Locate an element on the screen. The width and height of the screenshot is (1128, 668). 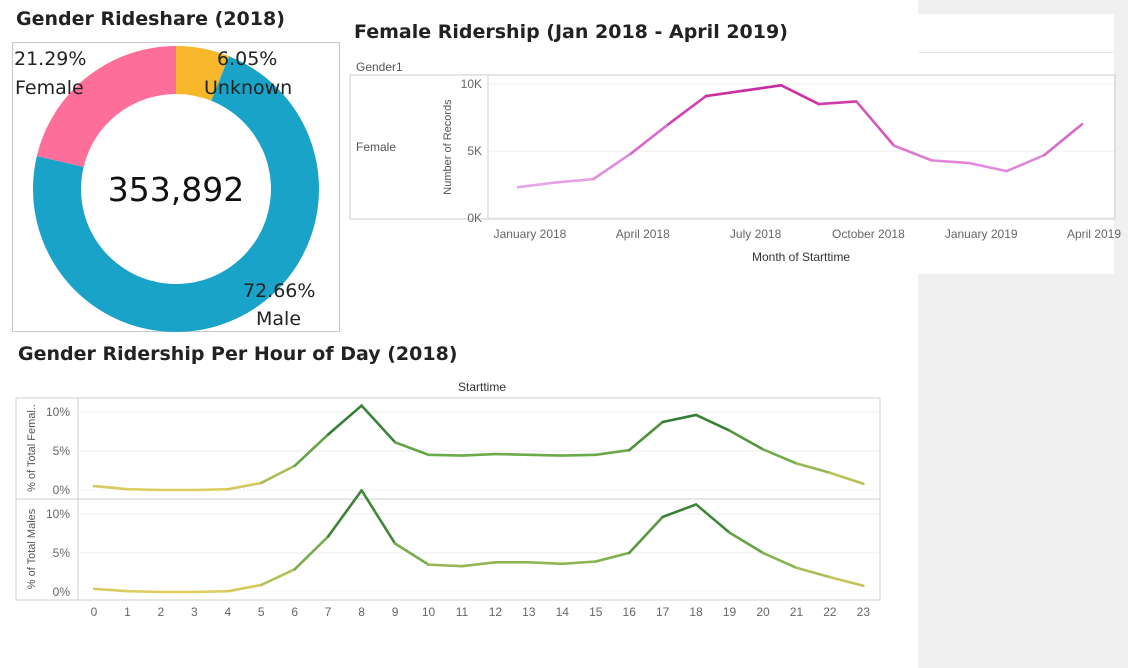
hourly-x-tick-label: 20 is located at coordinates (763, 612).